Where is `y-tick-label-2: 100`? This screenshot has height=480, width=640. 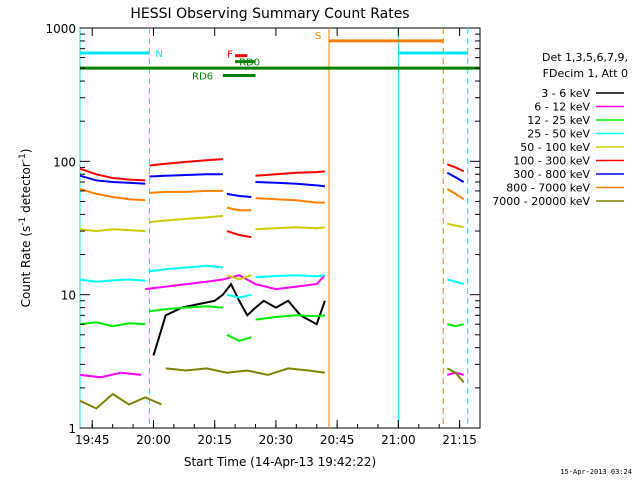
y-tick-label-2: 100 is located at coordinates (64, 162).